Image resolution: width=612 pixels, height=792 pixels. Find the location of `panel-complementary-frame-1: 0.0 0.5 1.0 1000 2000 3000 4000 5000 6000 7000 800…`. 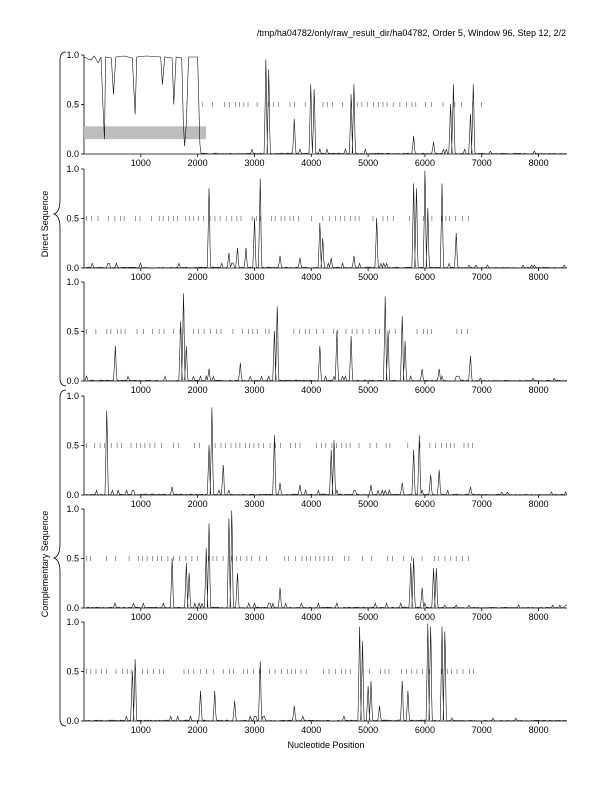

panel-complementary-frame-1: 0.0 0.5 1.0 1000 2000 3000 4000 5000 6000 7000 800… is located at coordinates (317, 450).